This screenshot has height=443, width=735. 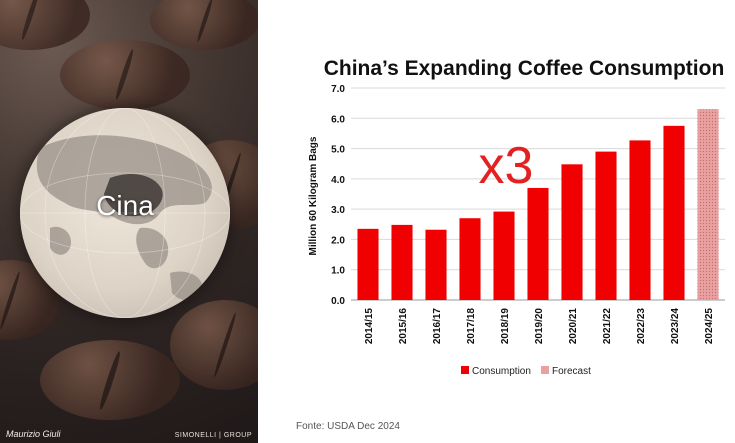 I want to click on x-tick-label: 2024/25, so click(x=709, y=326).